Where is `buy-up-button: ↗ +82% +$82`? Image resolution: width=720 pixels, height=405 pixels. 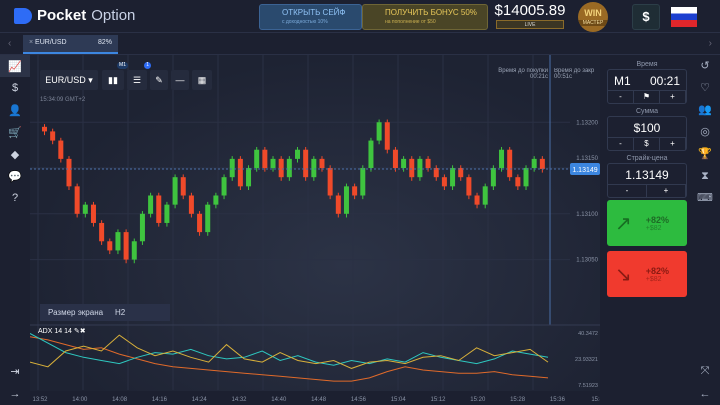 buy-up-button: ↗ +82% +$82 is located at coordinates (647, 223).